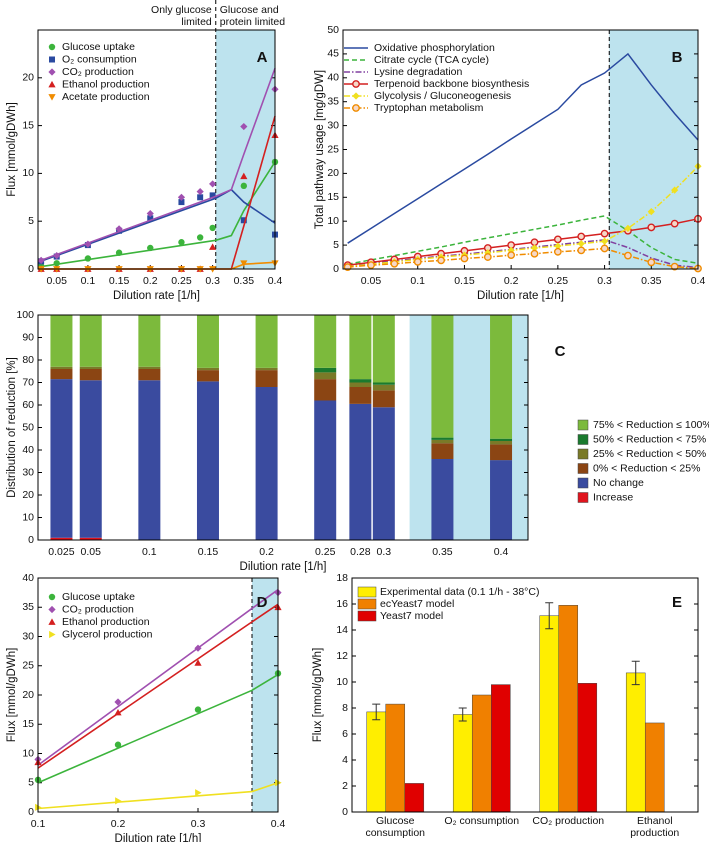 The image size is (709, 842). What do you see at coordinates (333, 101) in the screenshot?
I see `y-tick-label: 35` at bounding box center [333, 101].